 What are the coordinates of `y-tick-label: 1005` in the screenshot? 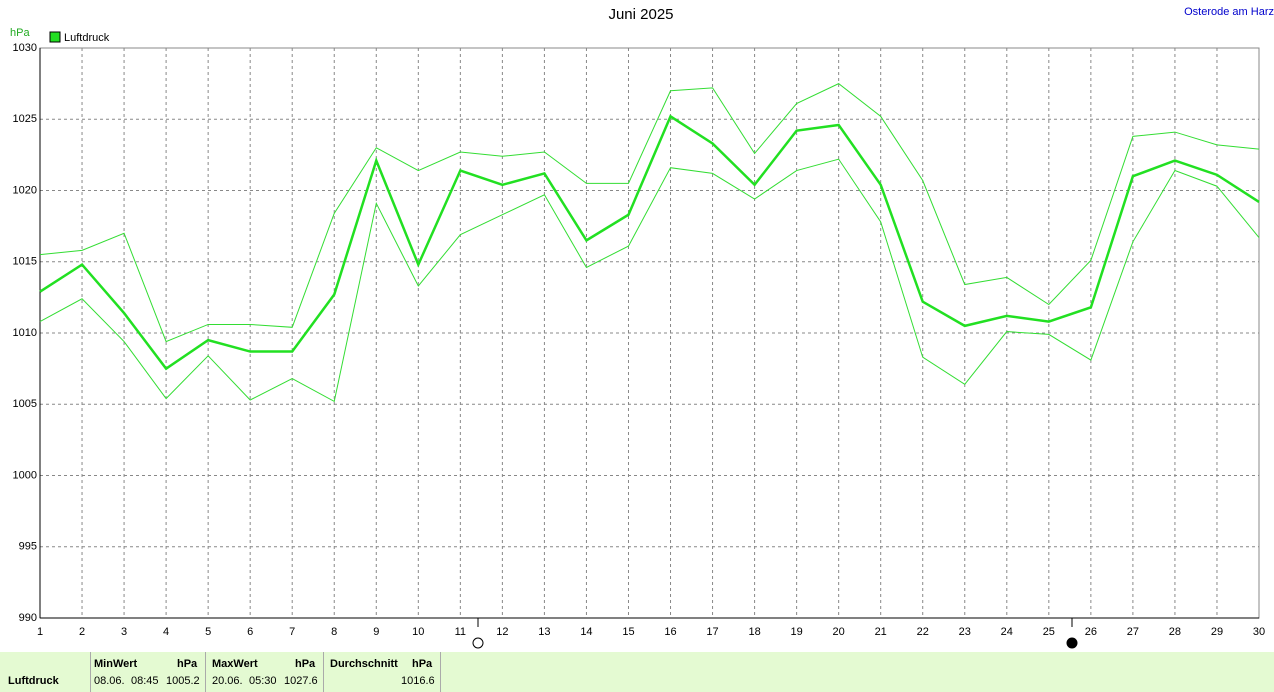 It's located at (25, 404).